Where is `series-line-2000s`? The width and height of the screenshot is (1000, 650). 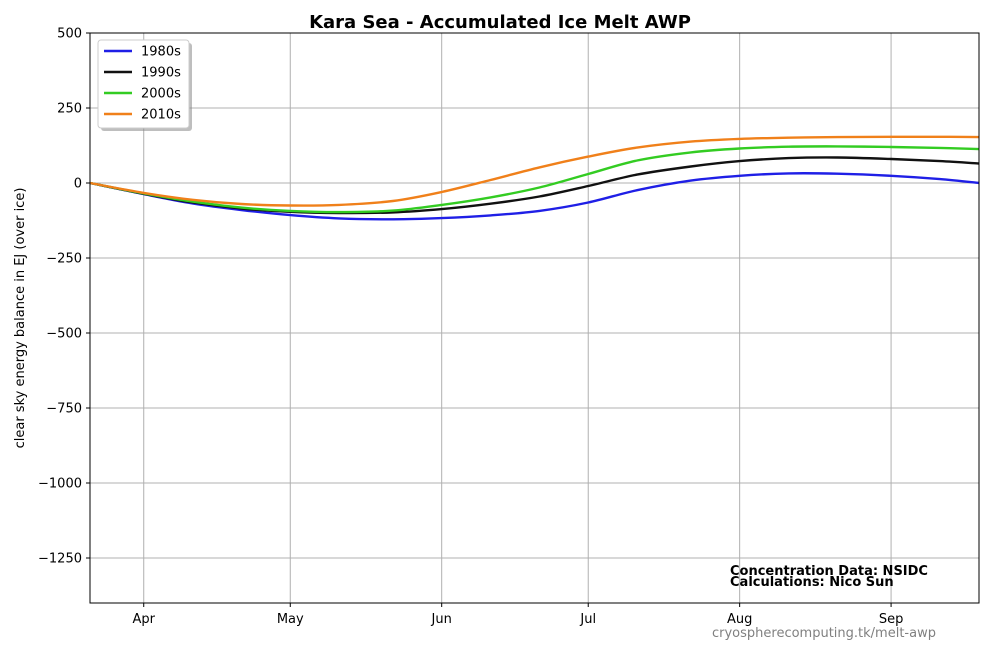
series-line-2000s is located at coordinates (534, 179).